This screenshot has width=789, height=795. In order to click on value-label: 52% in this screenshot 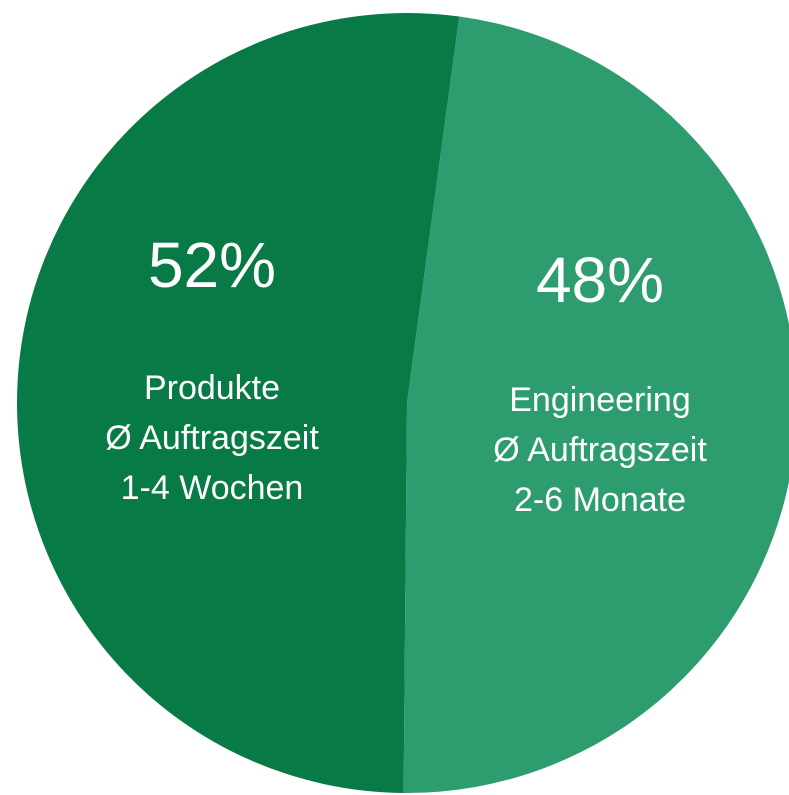, I will do `click(212, 265)`.